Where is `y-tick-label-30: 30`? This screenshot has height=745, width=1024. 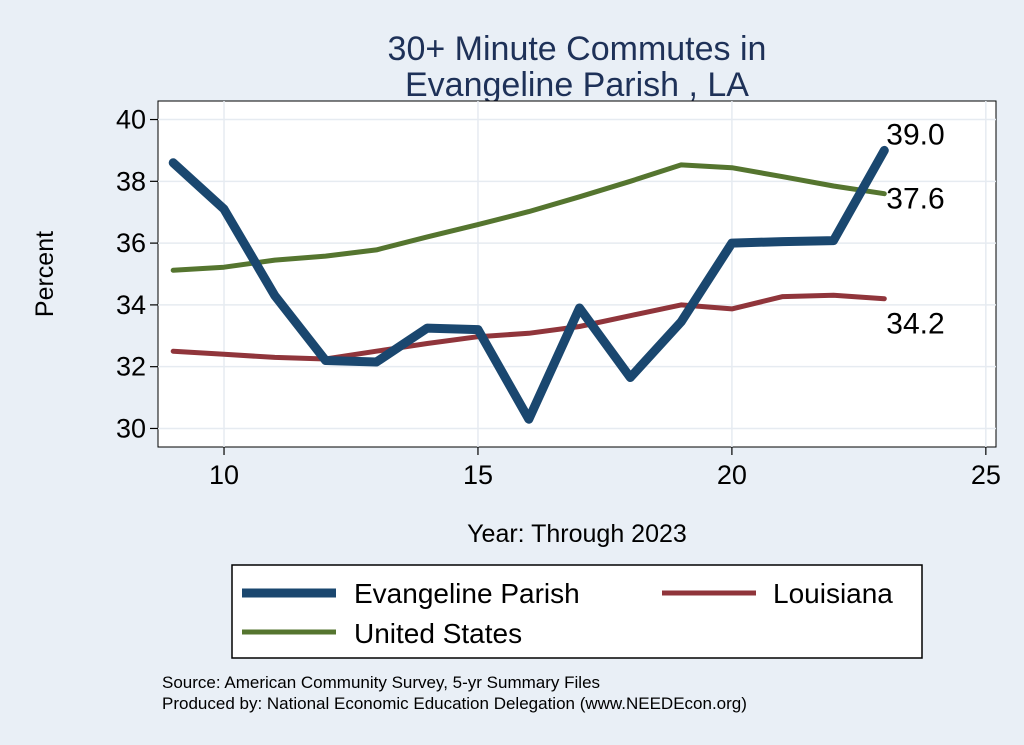 y-tick-label-30: 30 is located at coordinates (131, 428).